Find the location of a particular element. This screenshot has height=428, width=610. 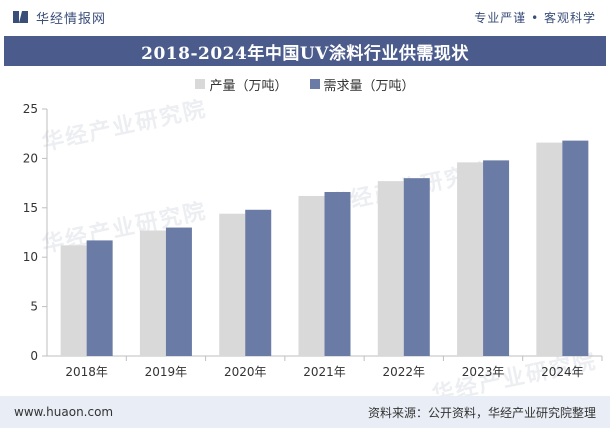

legend-swatch-production is located at coordinates (200, 84).